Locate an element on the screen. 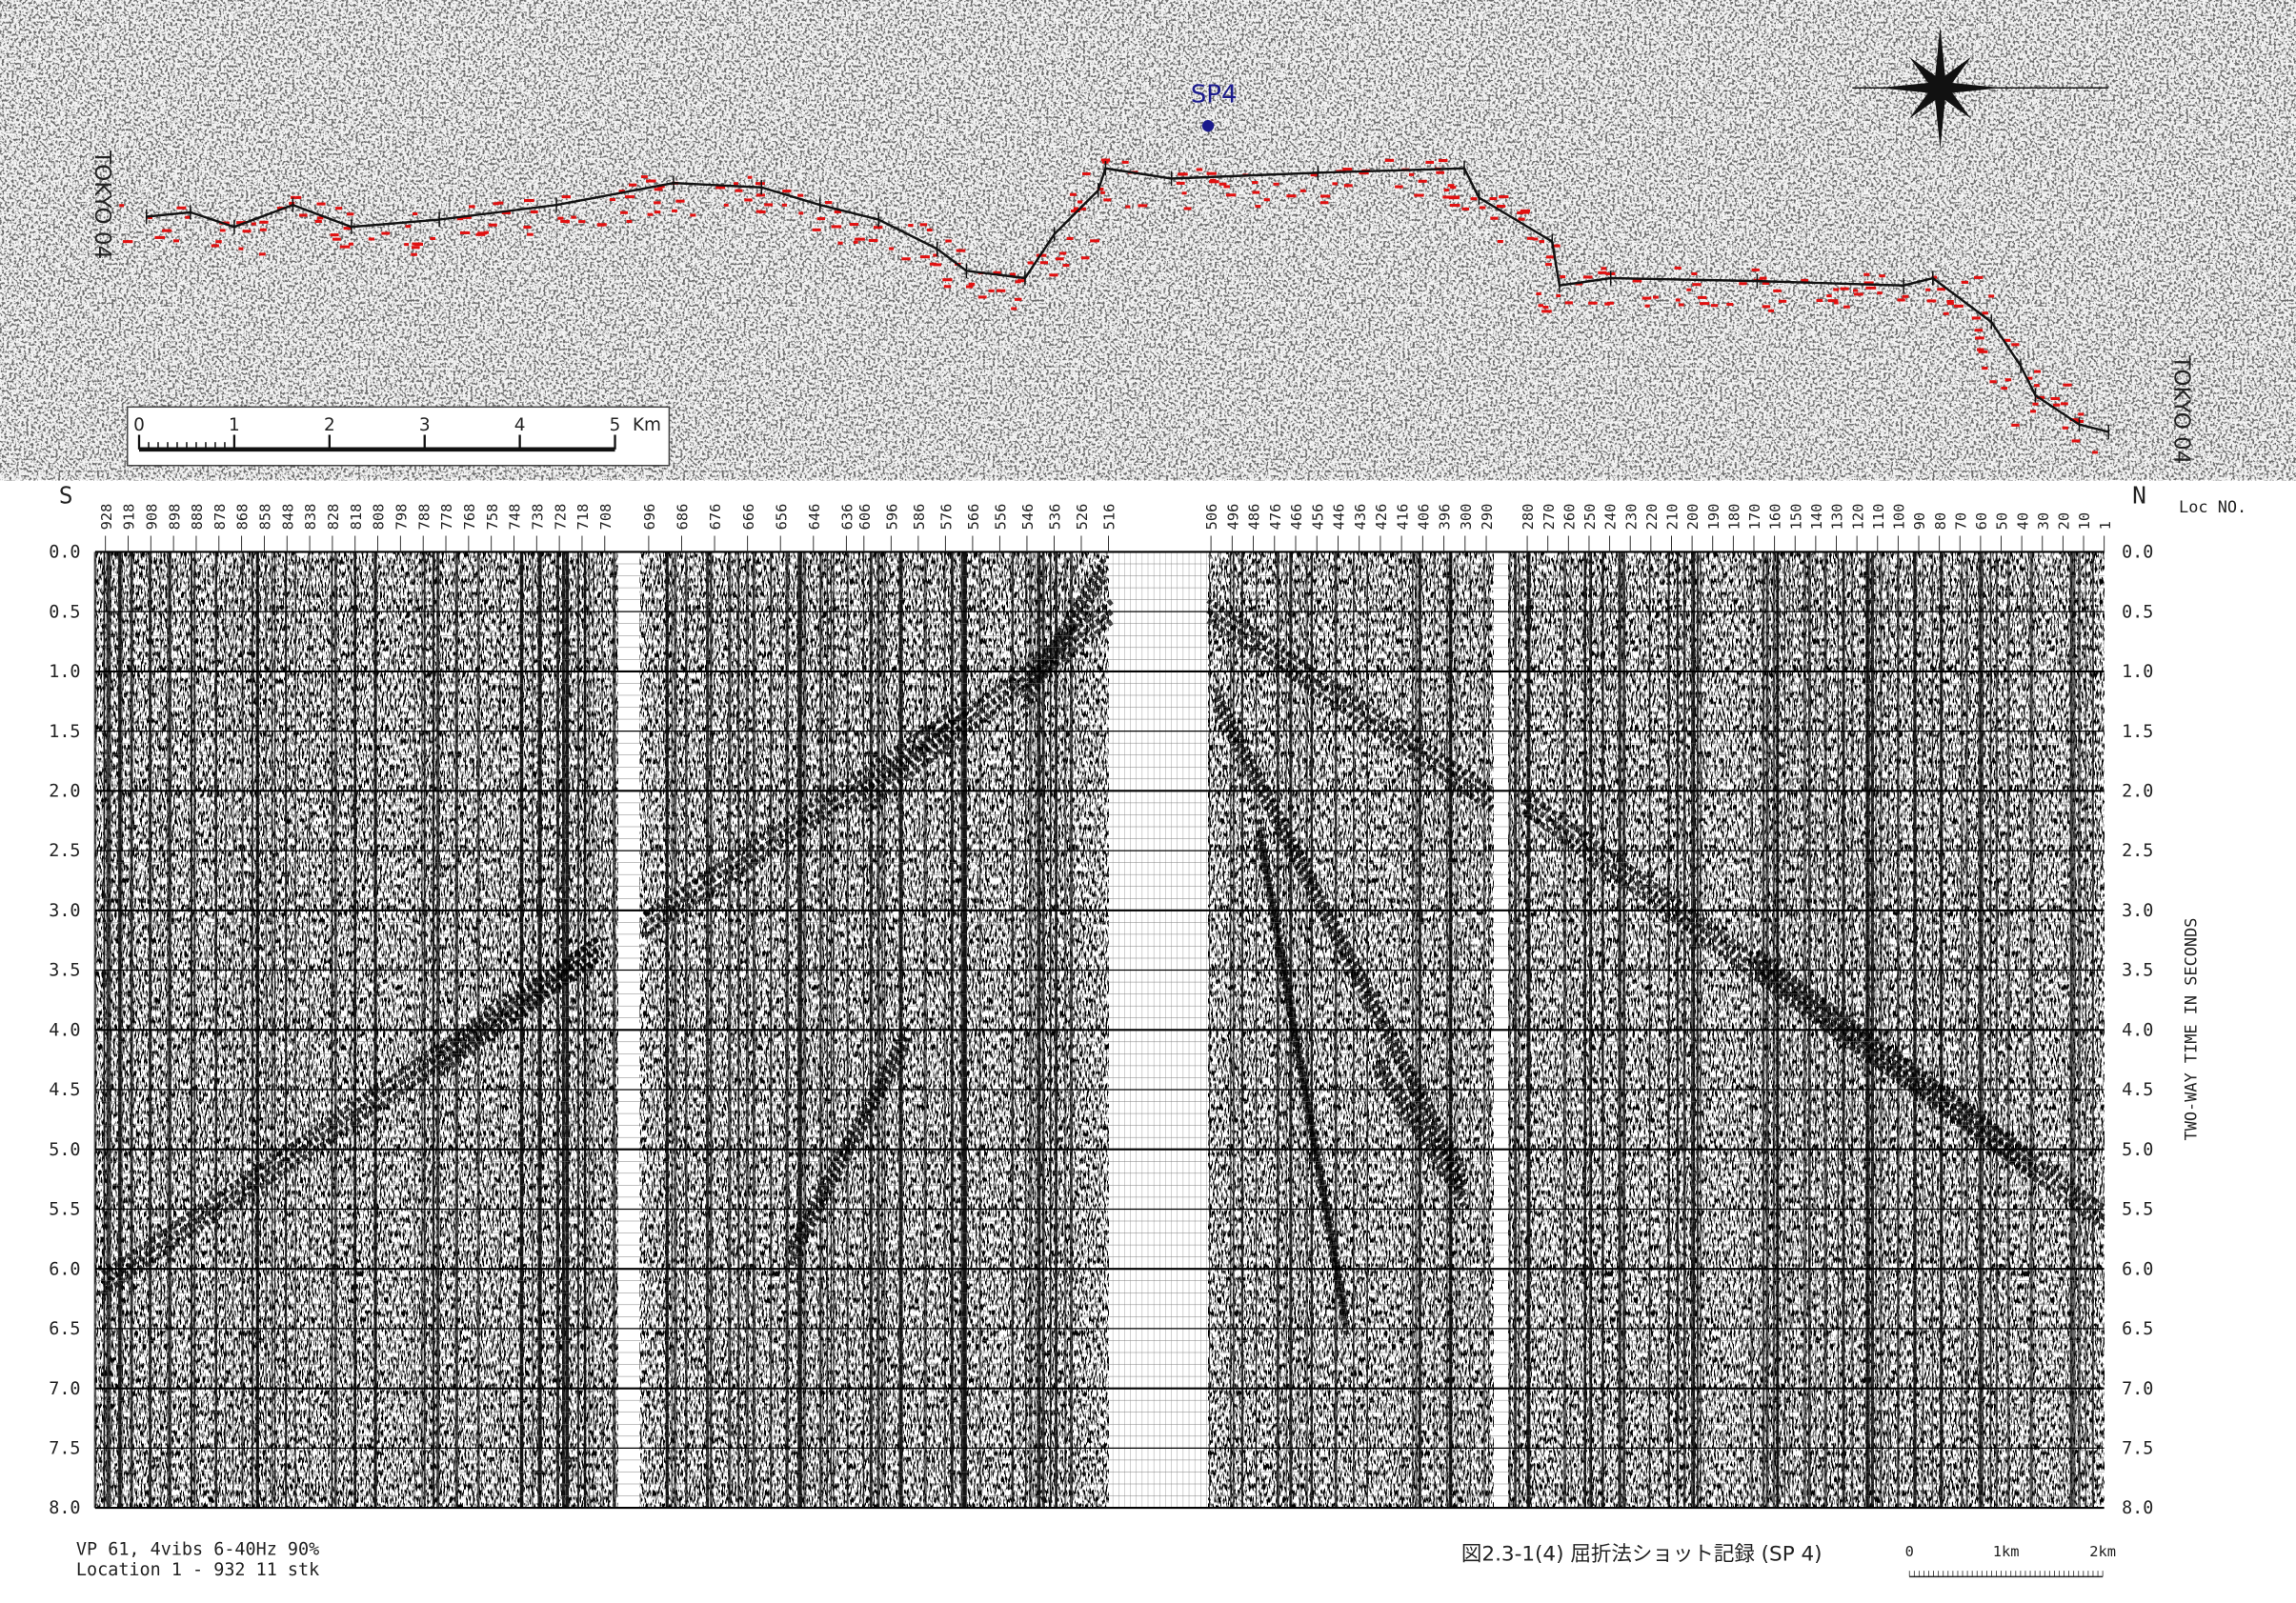  time-label-left: 2.5 is located at coordinates (64, 851).